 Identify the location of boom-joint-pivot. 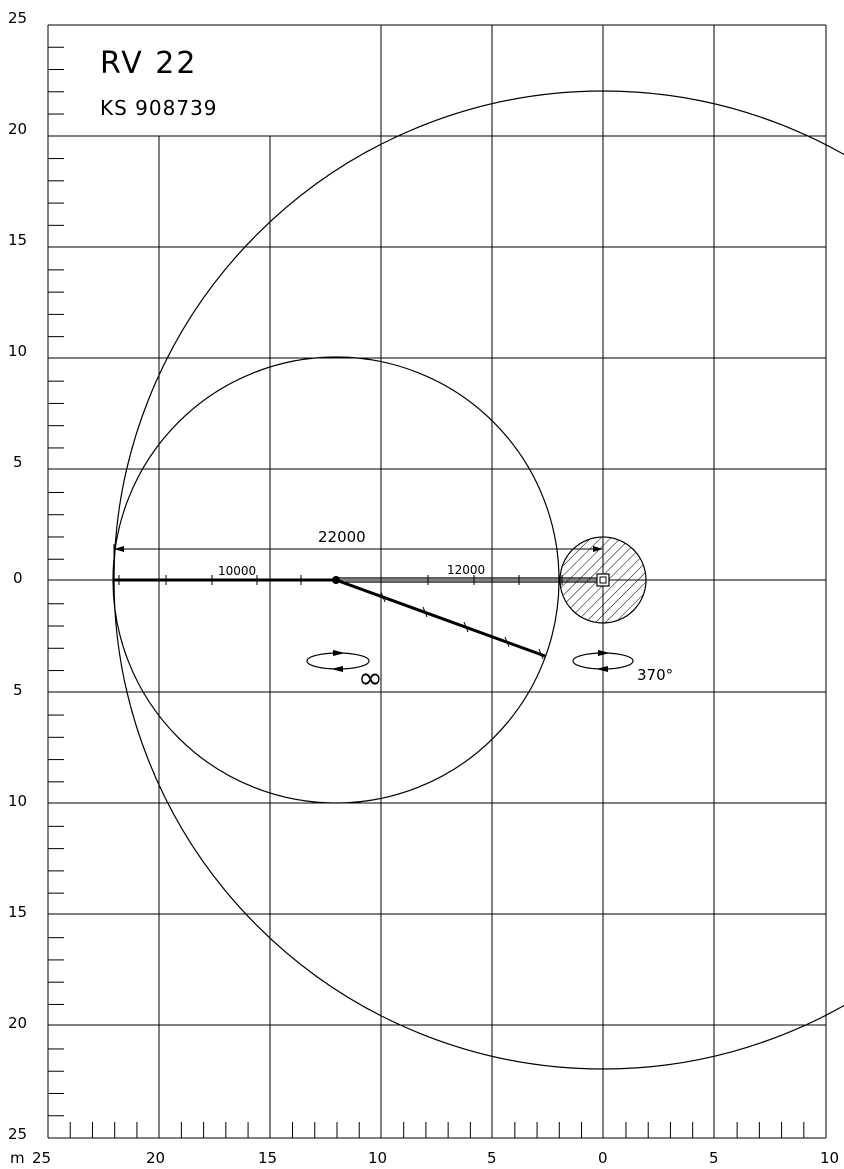
(336, 580).